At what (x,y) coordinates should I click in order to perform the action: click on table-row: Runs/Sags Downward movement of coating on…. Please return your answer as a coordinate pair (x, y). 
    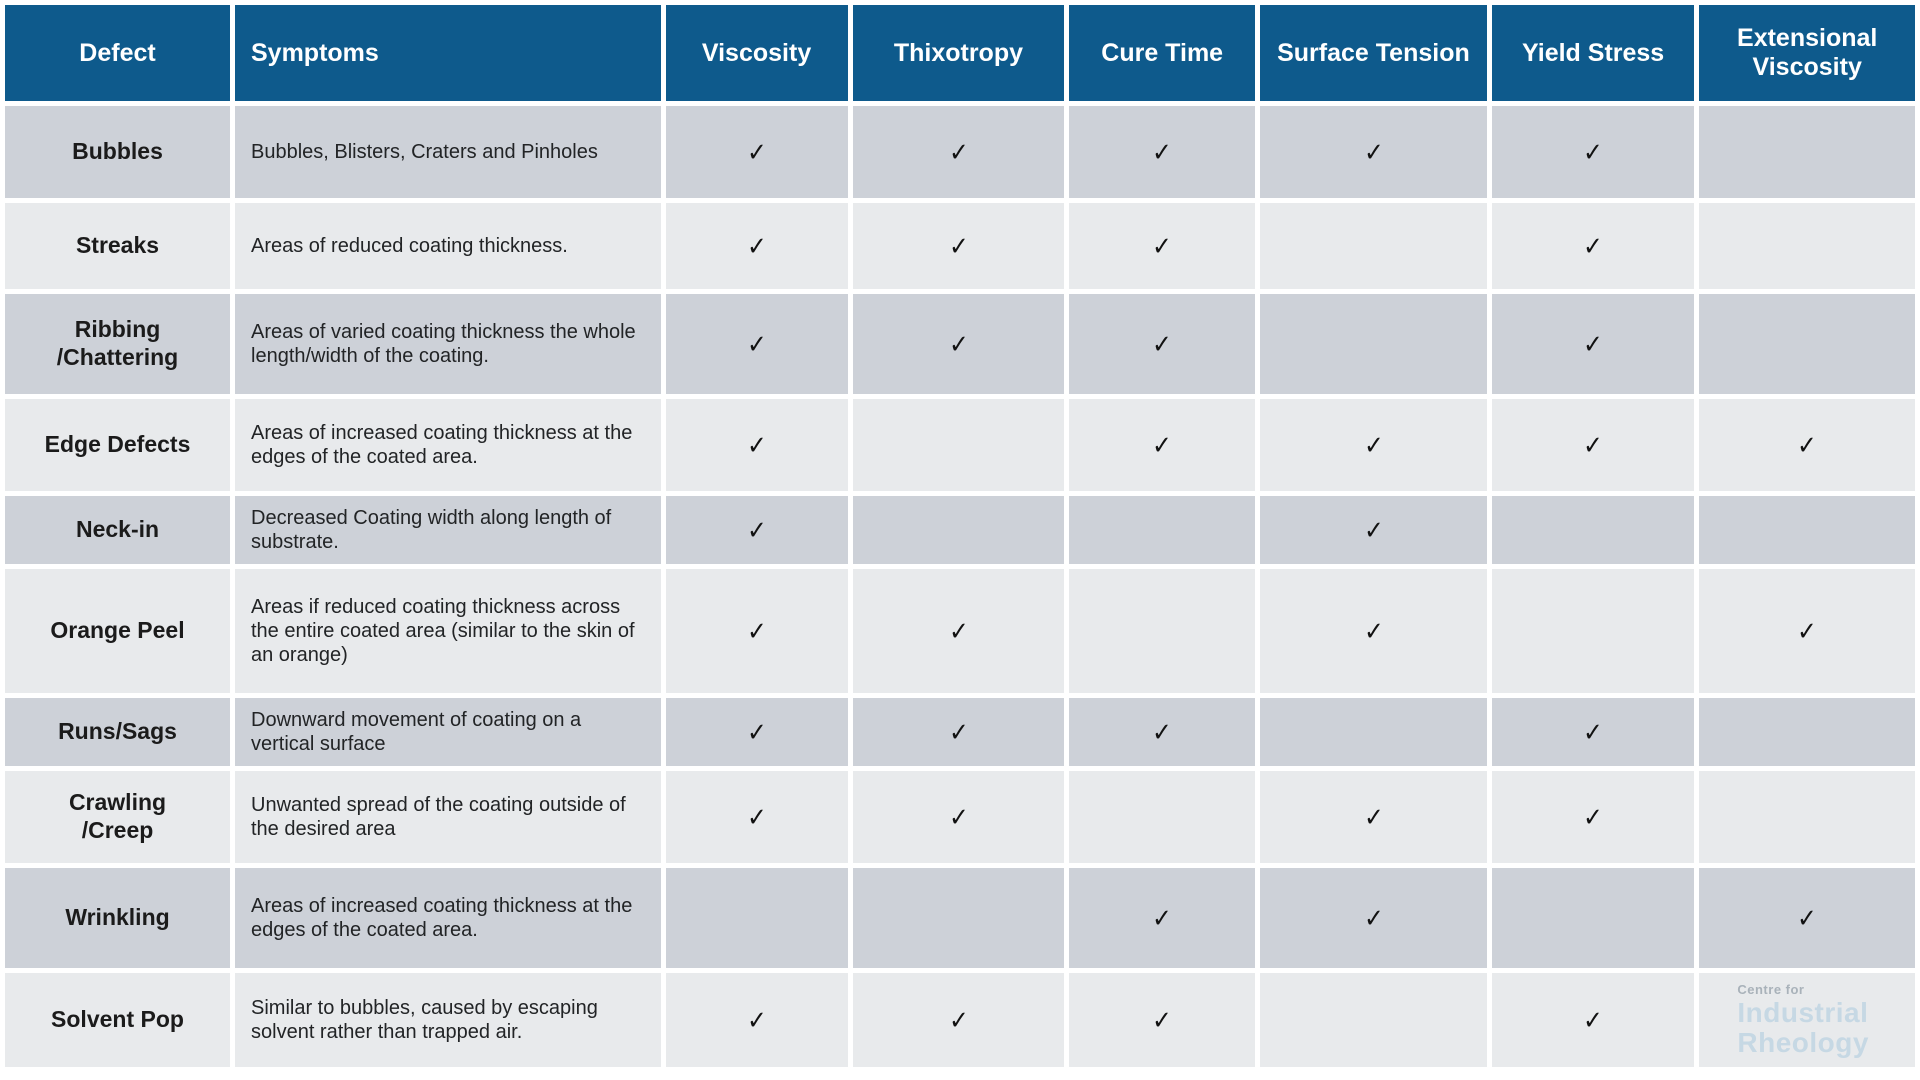
    Looking at the image, I should click on (960, 732).